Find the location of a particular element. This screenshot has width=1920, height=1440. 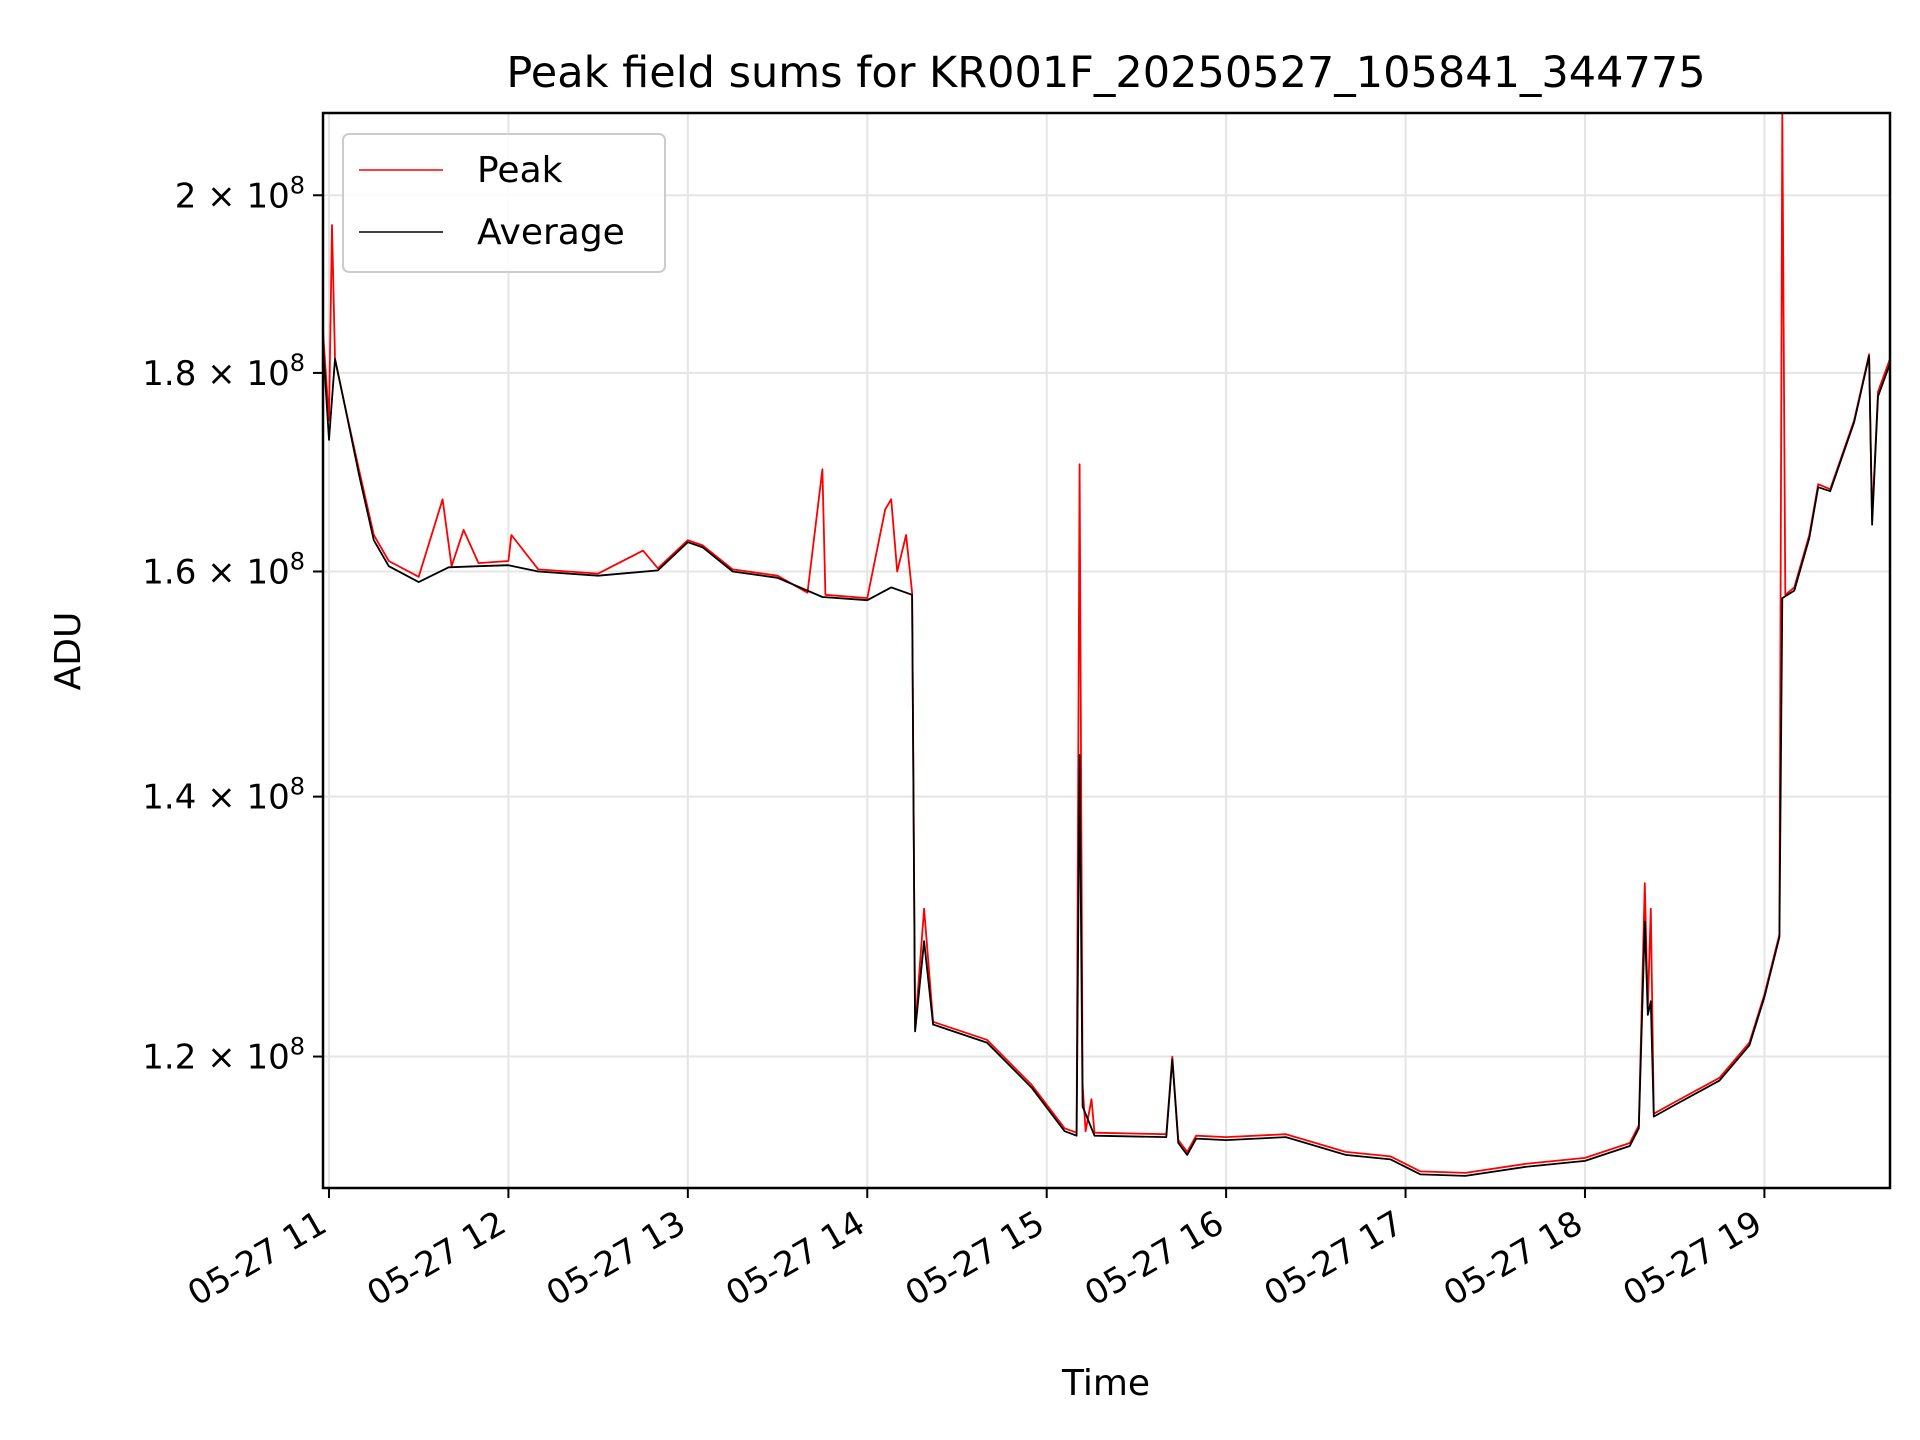

legend: Peak Average is located at coordinates (504, 203).